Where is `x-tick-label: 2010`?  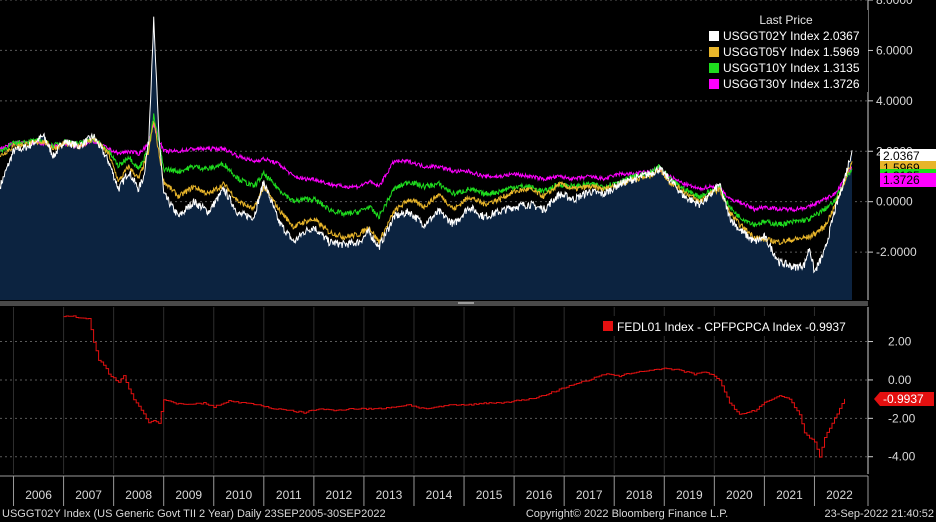
x-tick-label: 2010 is located at coordinates (238, 495).